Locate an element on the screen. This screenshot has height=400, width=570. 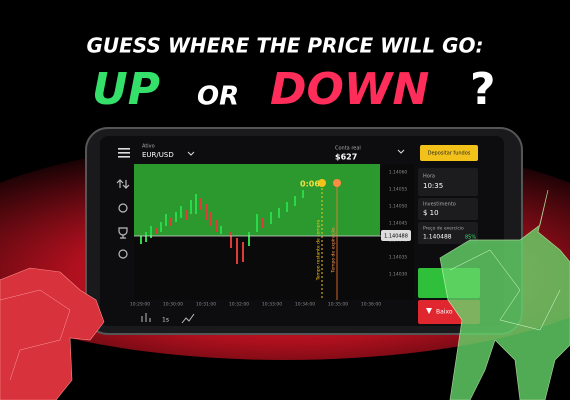
x-label: 10:35:00 is located at coordinates (338, 305).